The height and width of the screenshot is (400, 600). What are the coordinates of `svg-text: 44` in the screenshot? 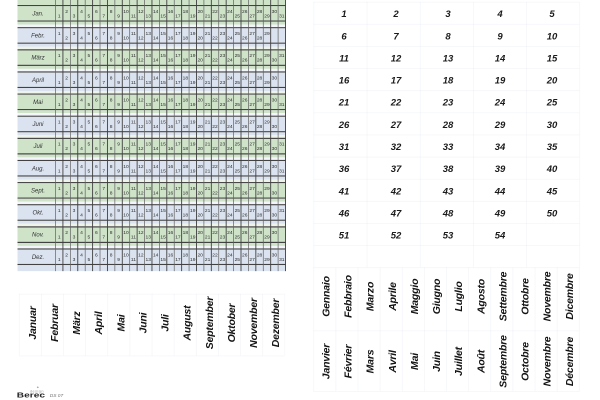 It's located at (500, 191).